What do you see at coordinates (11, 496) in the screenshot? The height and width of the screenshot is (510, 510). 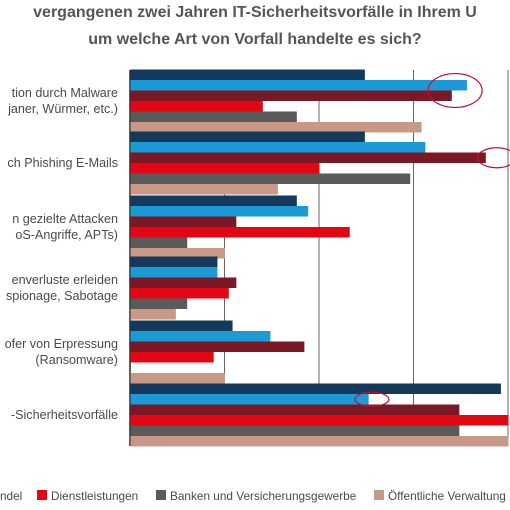 I see `legend-label: ndel` at bounding box center [11, 496].